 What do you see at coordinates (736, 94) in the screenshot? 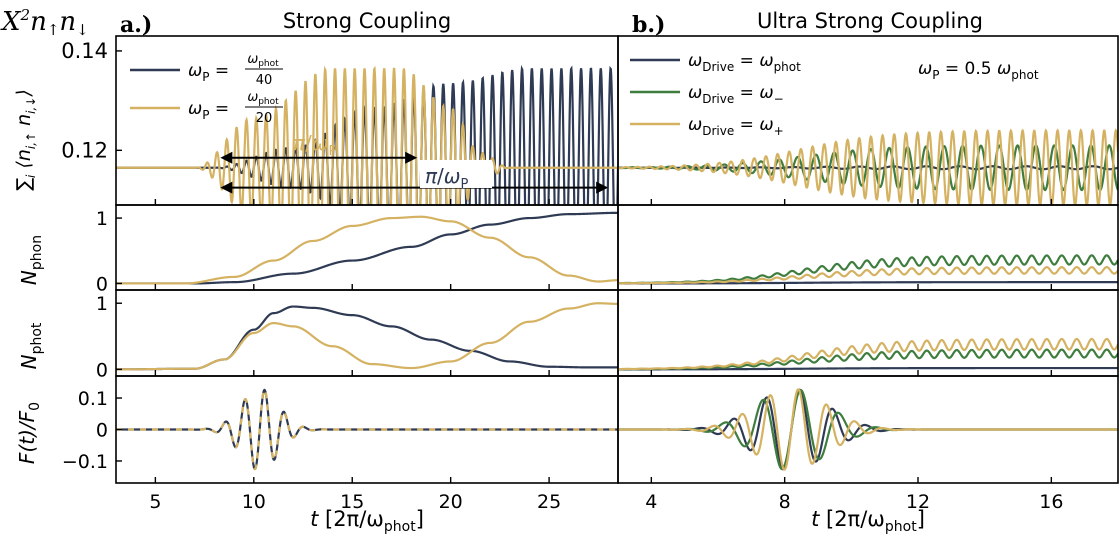
I see `legend-b-green-label: ωDrive = ω−` at bounding box center [736, 94].